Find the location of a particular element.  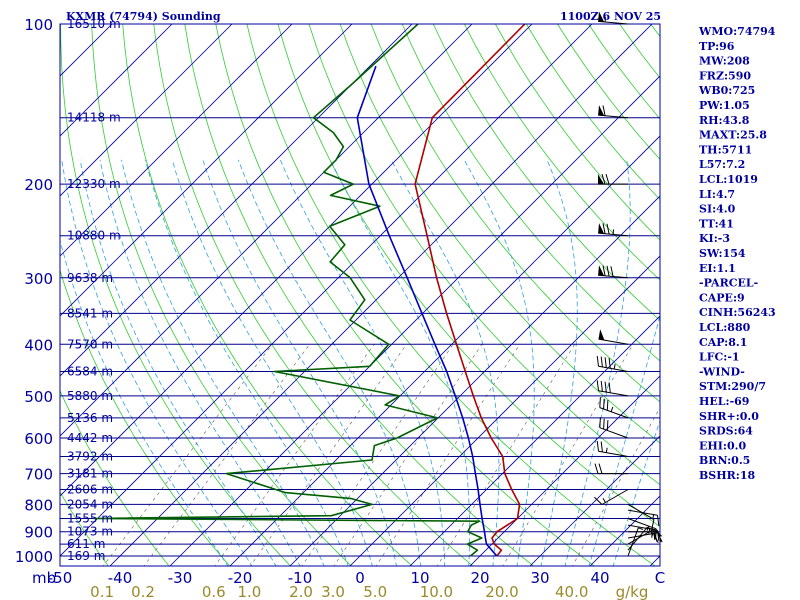

pressure-label: 400 is located at coordinates (38, 345).